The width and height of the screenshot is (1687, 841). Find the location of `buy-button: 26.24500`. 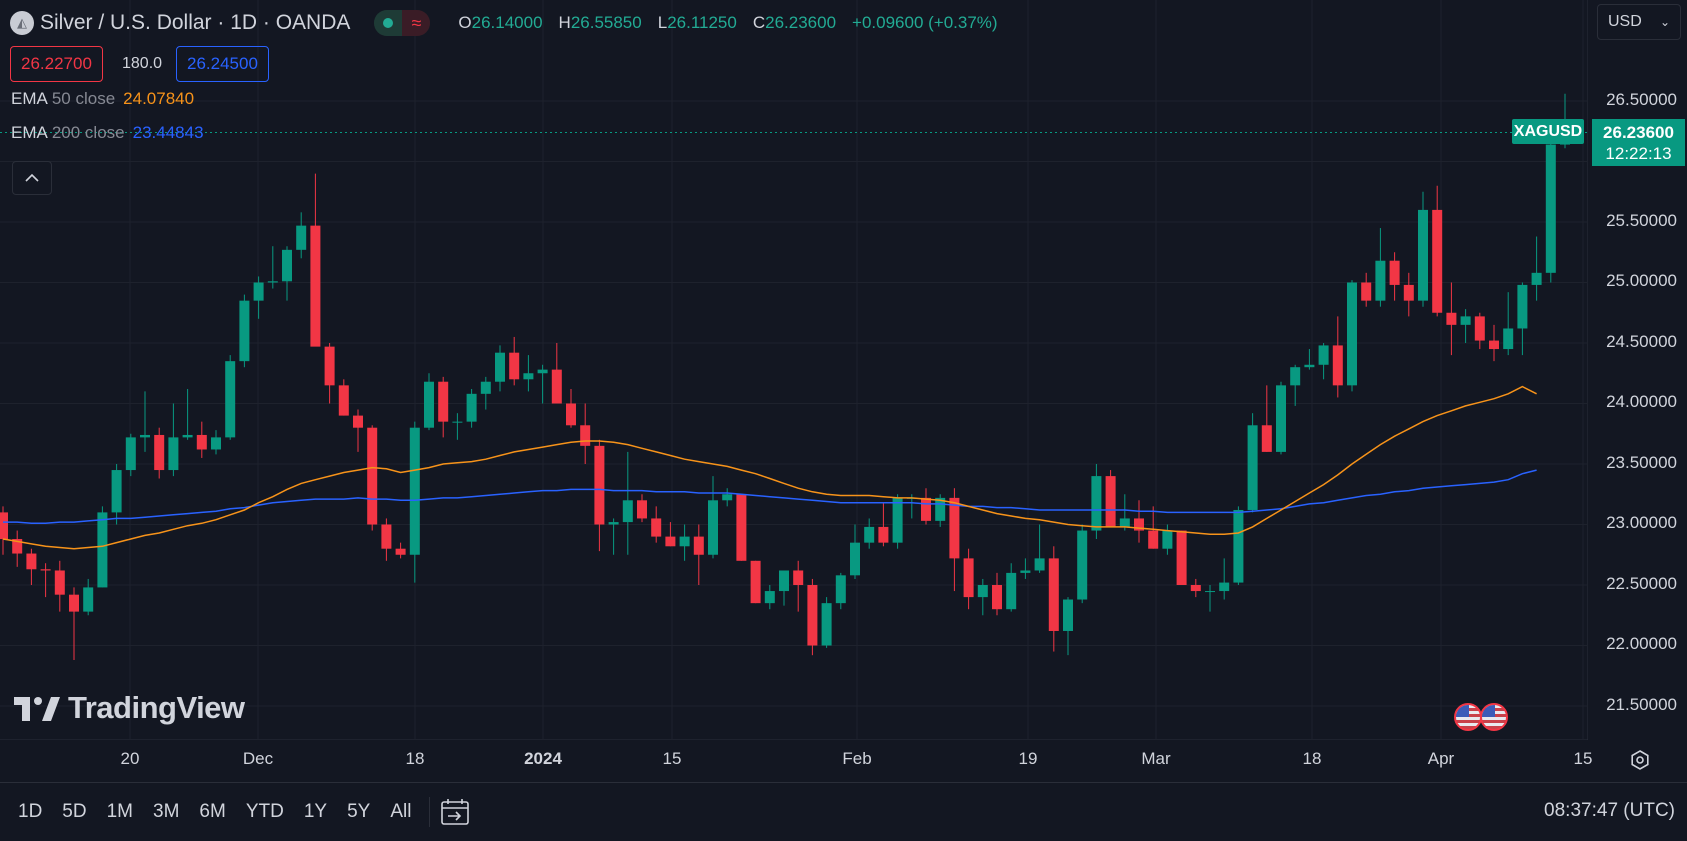

buy-button: 26.24500 is located at coordinates (222, 64).